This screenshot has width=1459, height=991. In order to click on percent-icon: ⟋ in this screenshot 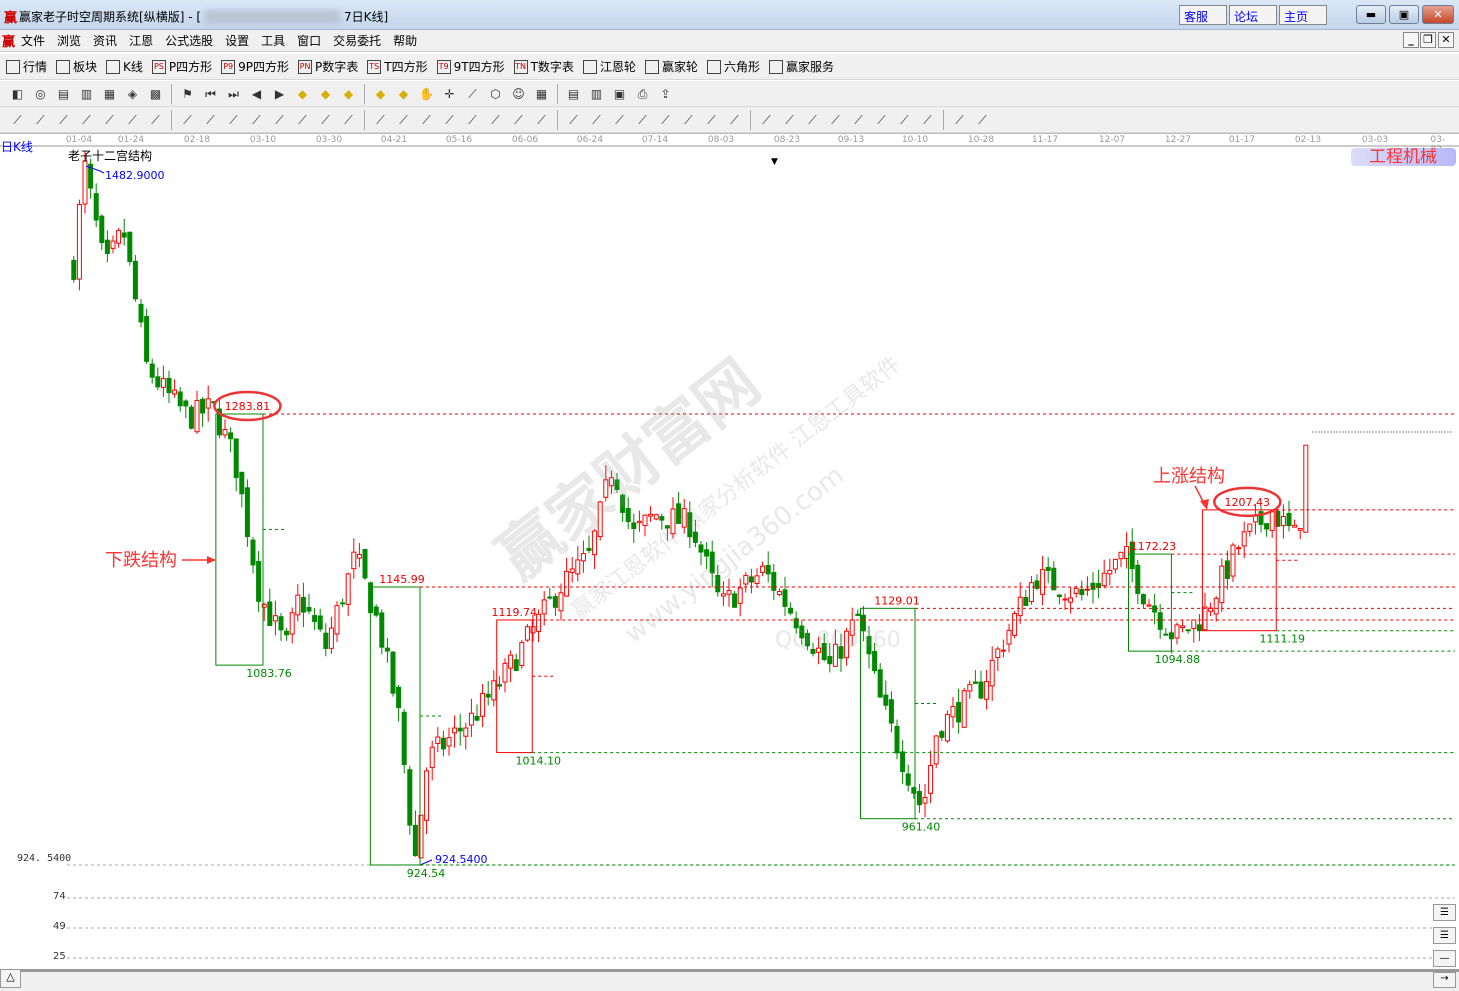, I will do `click(619, 119)`.